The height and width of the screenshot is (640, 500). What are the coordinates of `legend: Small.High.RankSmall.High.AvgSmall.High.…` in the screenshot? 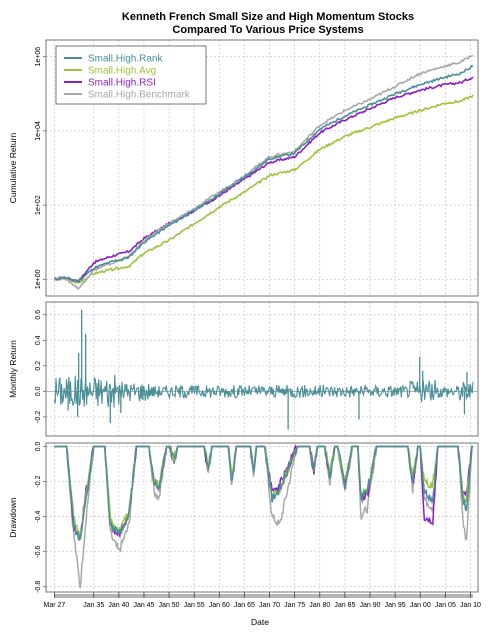 It's located at (131, 75).